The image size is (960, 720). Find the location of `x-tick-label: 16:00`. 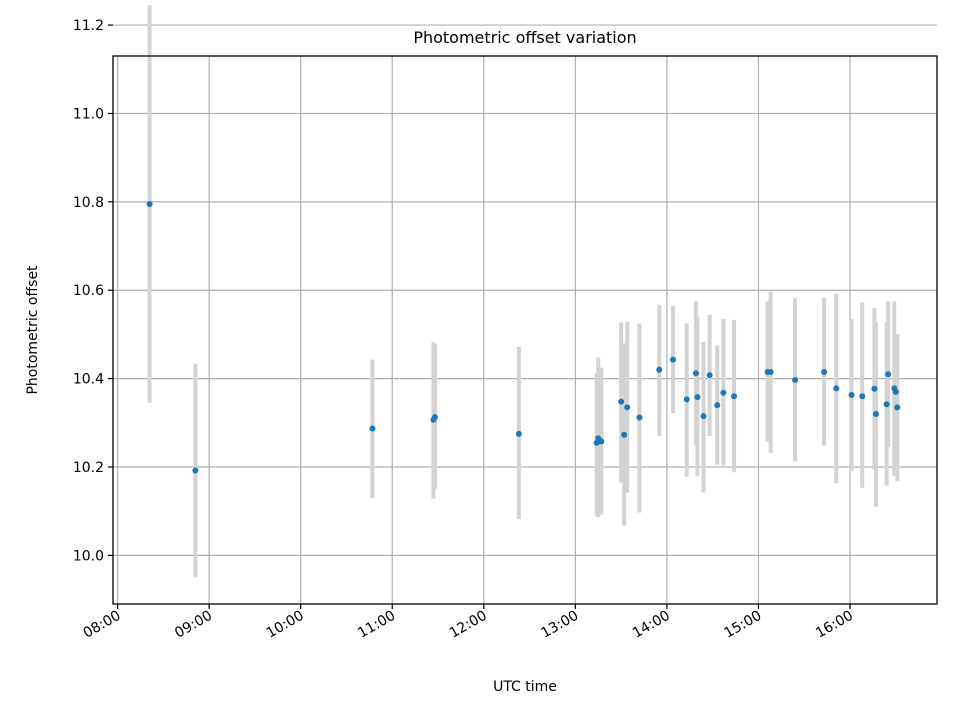

x-tick-label: 16:00 is located at coordinates (834, 625).